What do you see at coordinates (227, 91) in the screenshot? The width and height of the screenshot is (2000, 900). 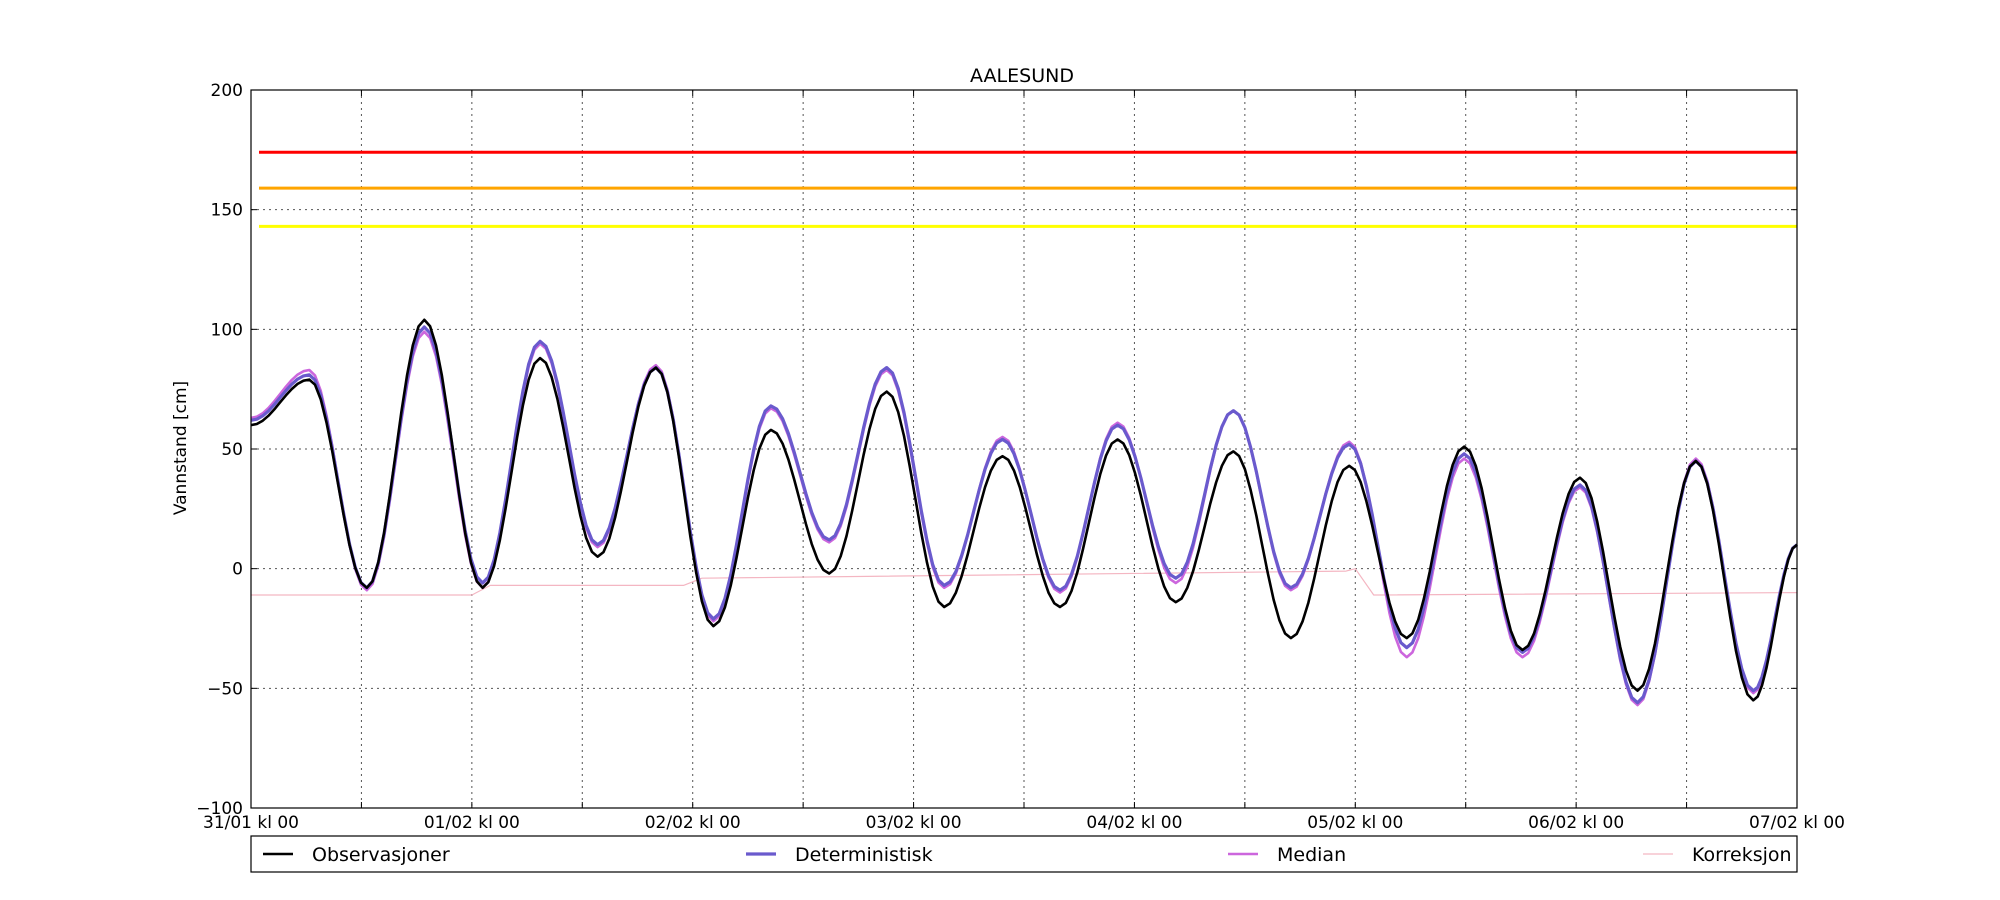 I see `y-tick-label: 200` at bounding box center [227, 91].